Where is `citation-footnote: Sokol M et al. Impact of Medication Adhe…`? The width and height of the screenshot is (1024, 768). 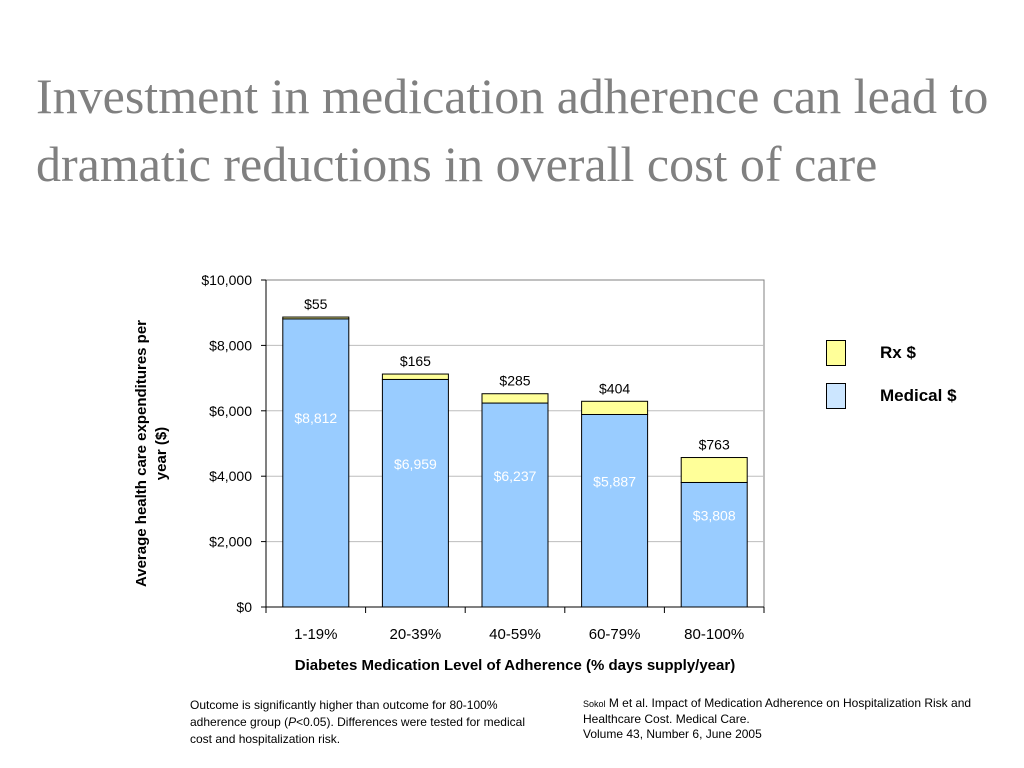
citation-footnote: Sokol M et al. Impact of Medication Adhe… is located at coordinates (783, 719).